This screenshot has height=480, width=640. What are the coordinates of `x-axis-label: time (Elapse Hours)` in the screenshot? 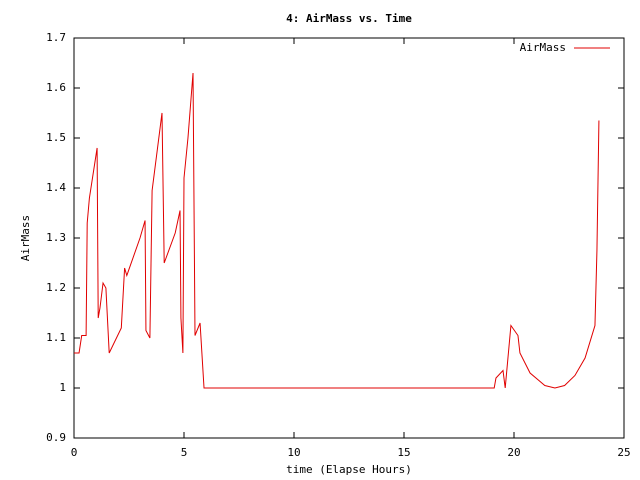 It's located at (349, 469).